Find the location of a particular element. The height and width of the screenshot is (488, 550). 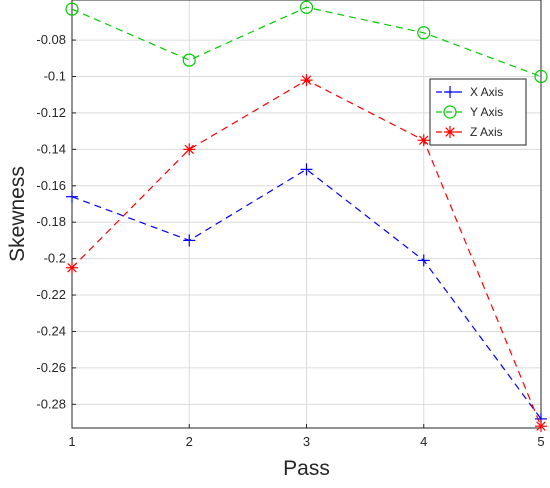

legend-label: Y Axis is located at coordinates (486, 112).